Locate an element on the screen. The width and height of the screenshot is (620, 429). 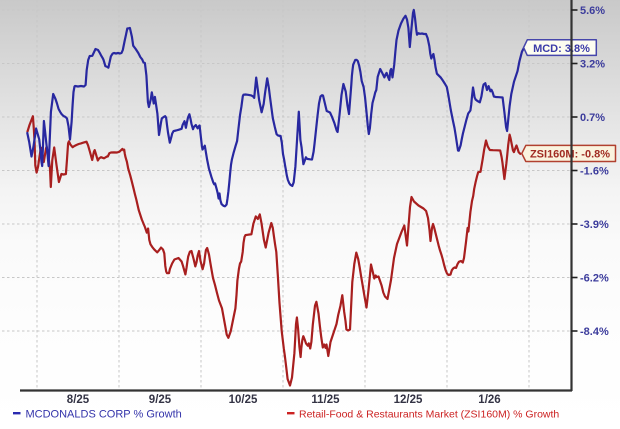
svg-text: 1/26 is located at coordinates (489, 400).